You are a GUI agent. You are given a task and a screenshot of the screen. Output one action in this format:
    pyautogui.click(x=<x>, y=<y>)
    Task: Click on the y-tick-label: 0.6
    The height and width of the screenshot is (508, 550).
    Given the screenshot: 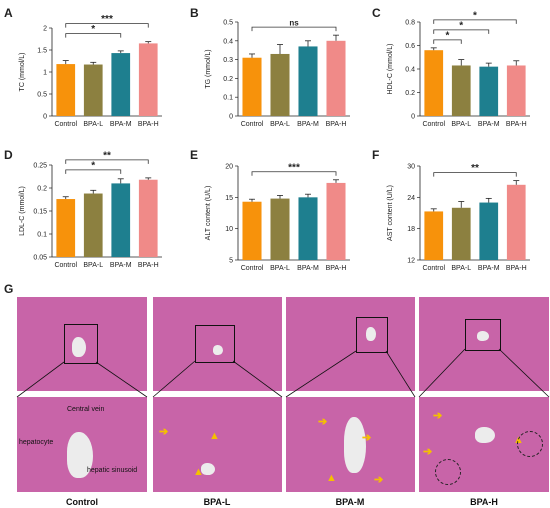 What is the action you would take?
    pyautogui.click(x=410, y=46)
    